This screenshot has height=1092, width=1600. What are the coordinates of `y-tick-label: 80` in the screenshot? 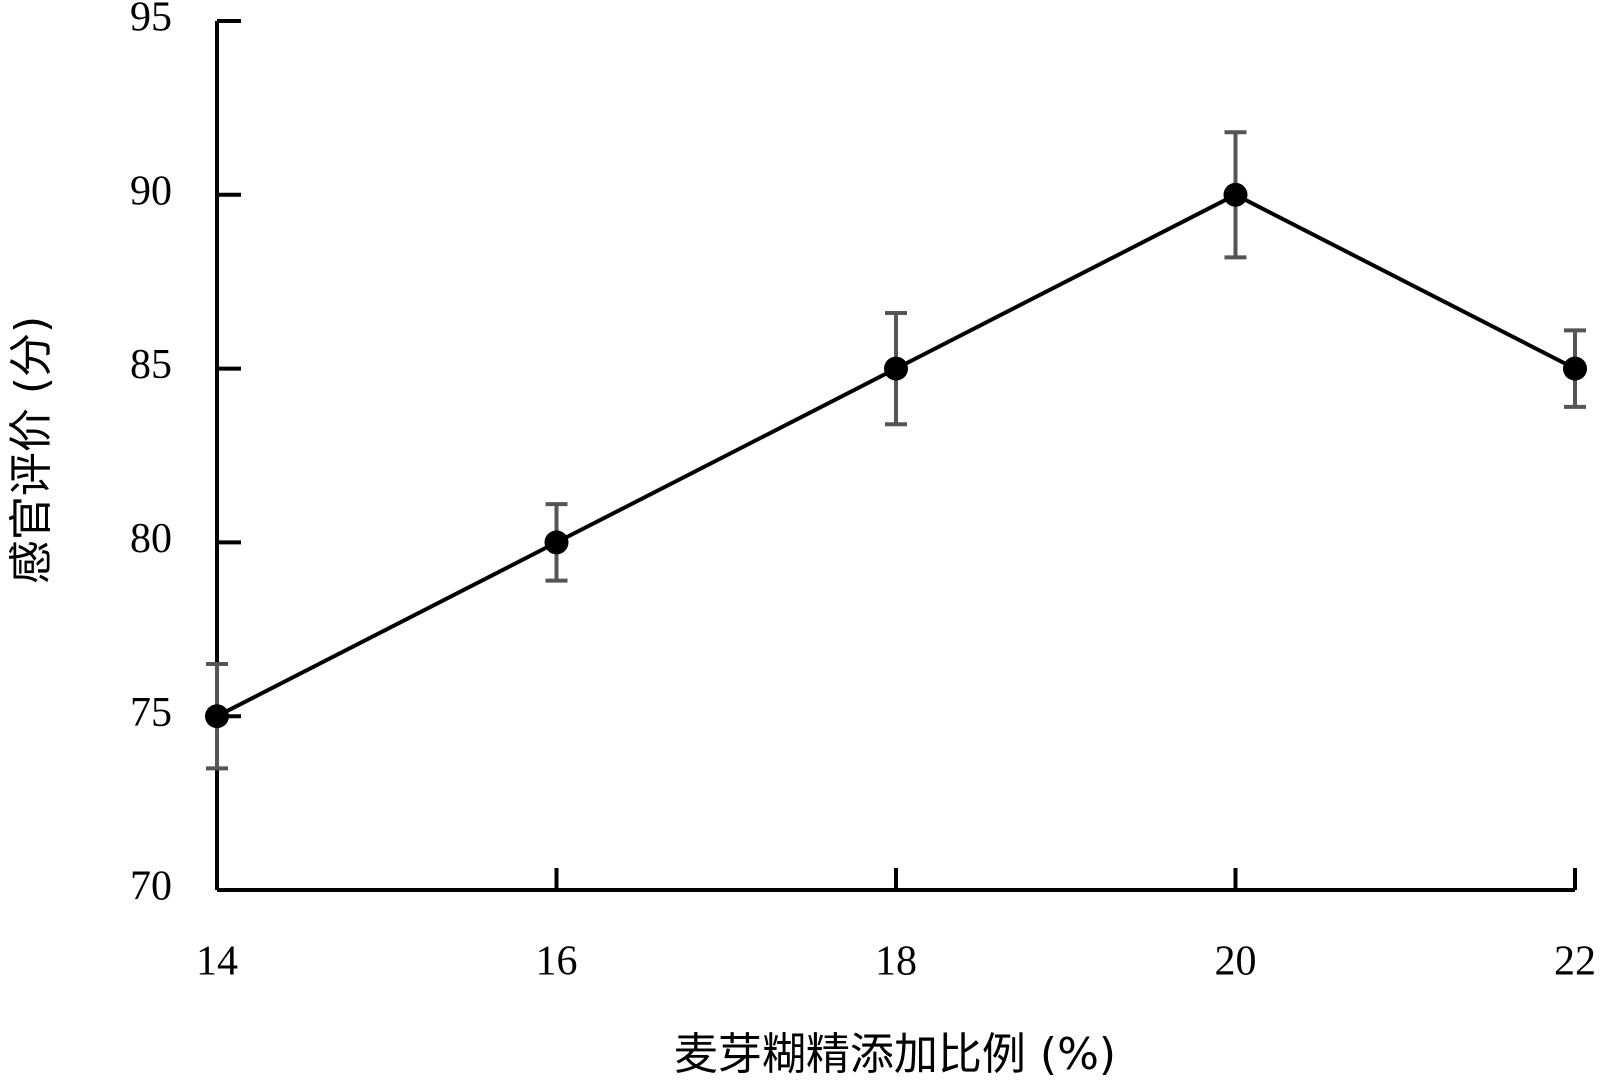 It's located at (151, 539).